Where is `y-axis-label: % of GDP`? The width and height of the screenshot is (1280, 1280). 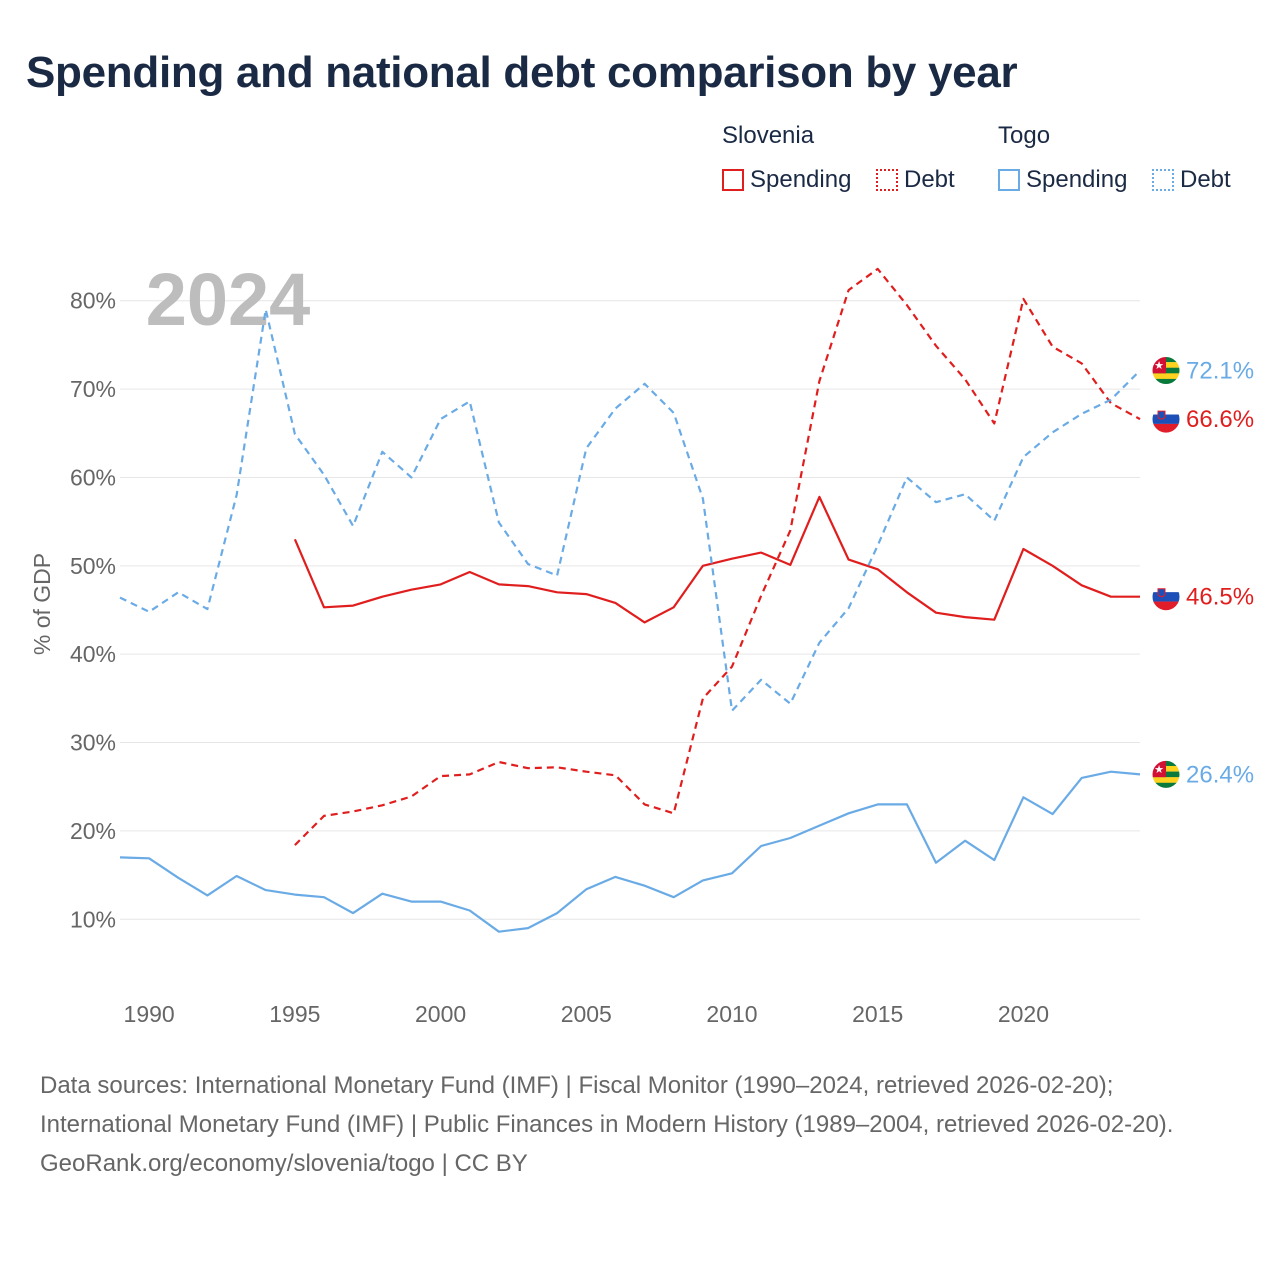
y-axis-label: % of GDP is located at coordinates (42, 604).